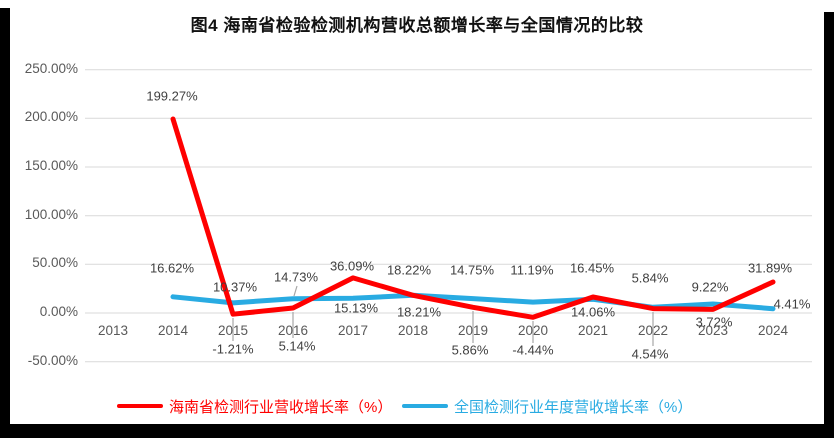  What do you see at coordinates (650, 278) in the screenshot?
I see `data-label: 5.84%` at bounding box center [650, 278].